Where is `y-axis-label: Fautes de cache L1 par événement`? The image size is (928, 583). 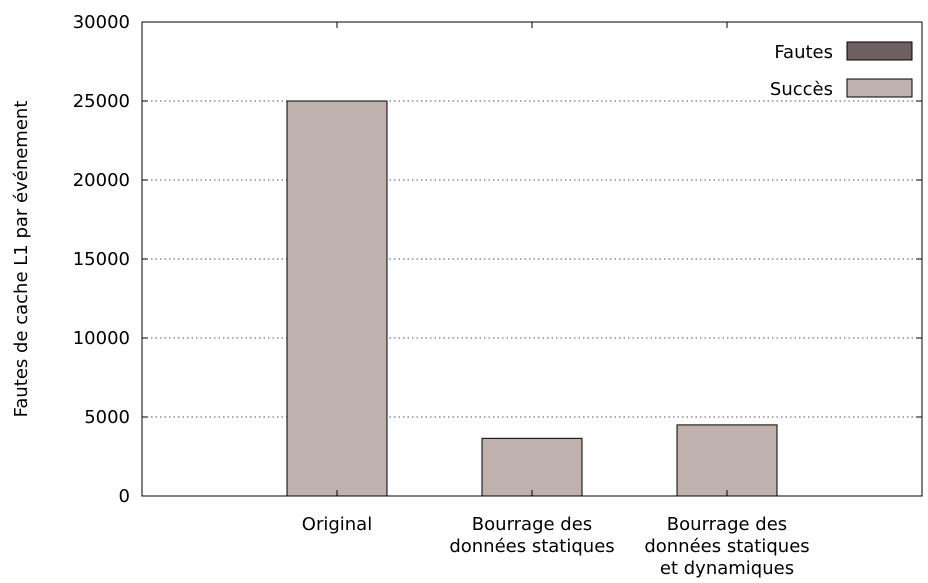
y-axis-label: Fautes de cache L1 par événement is located at coordinates (21, 259).